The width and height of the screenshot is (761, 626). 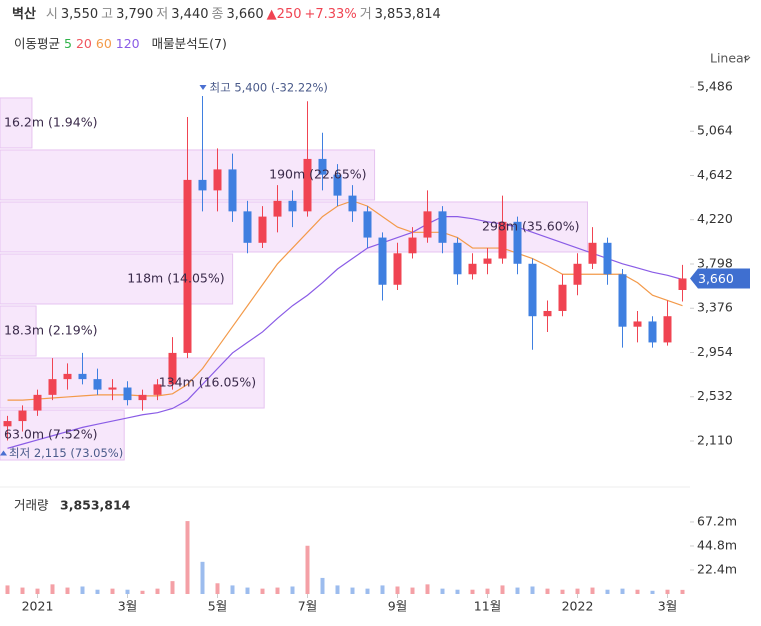 What do you see at coordinates (487, 606) in the screenshot?
I see `x-tick-label: 11월` at bounding box center [487, 606].